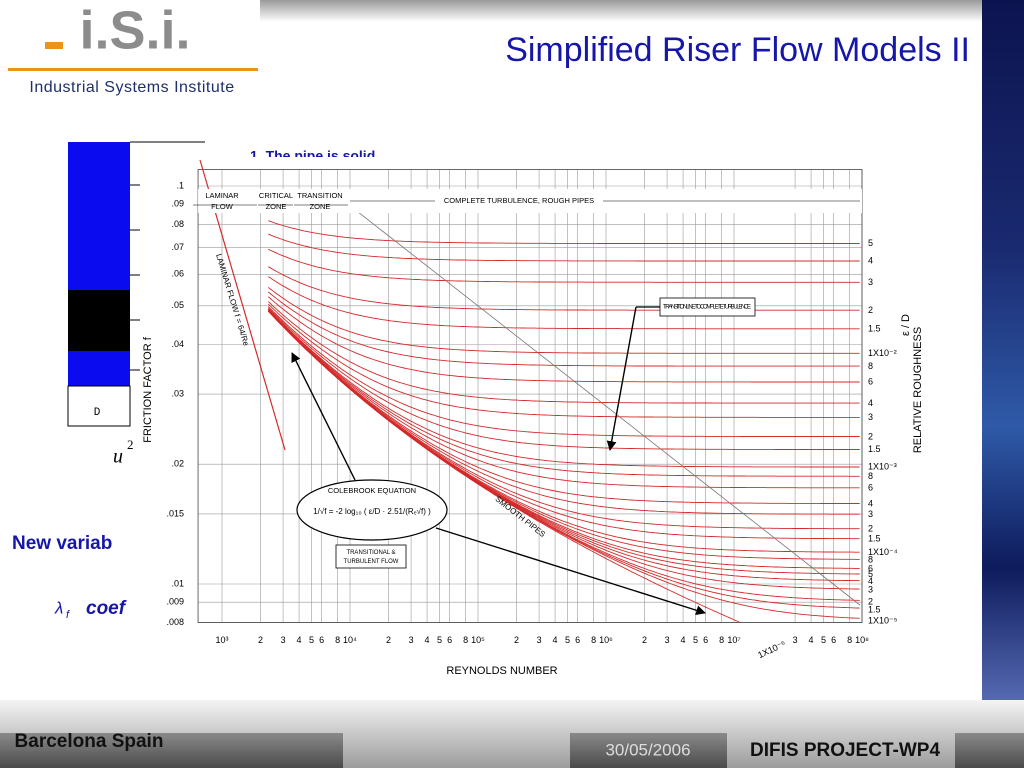 This screenshot has height=768, width=1024. Describe the element at coordinates (130, 444) in the screenshot. I see `velocity-exponent: 2` at that location.